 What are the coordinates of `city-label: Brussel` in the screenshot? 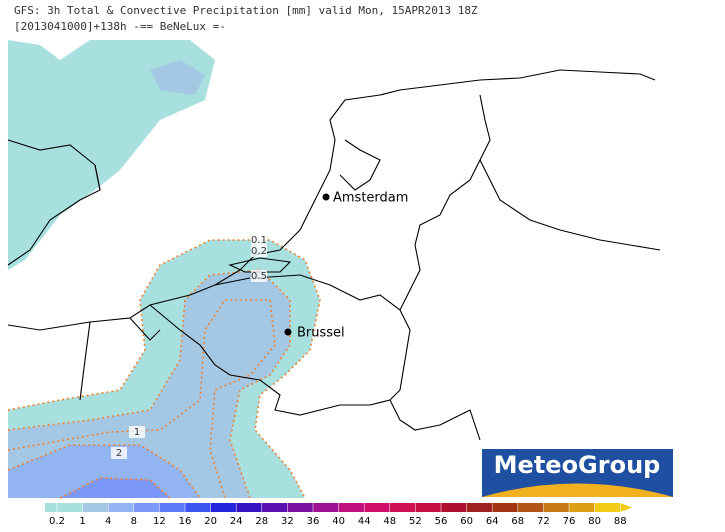 It's located at (321, 333).